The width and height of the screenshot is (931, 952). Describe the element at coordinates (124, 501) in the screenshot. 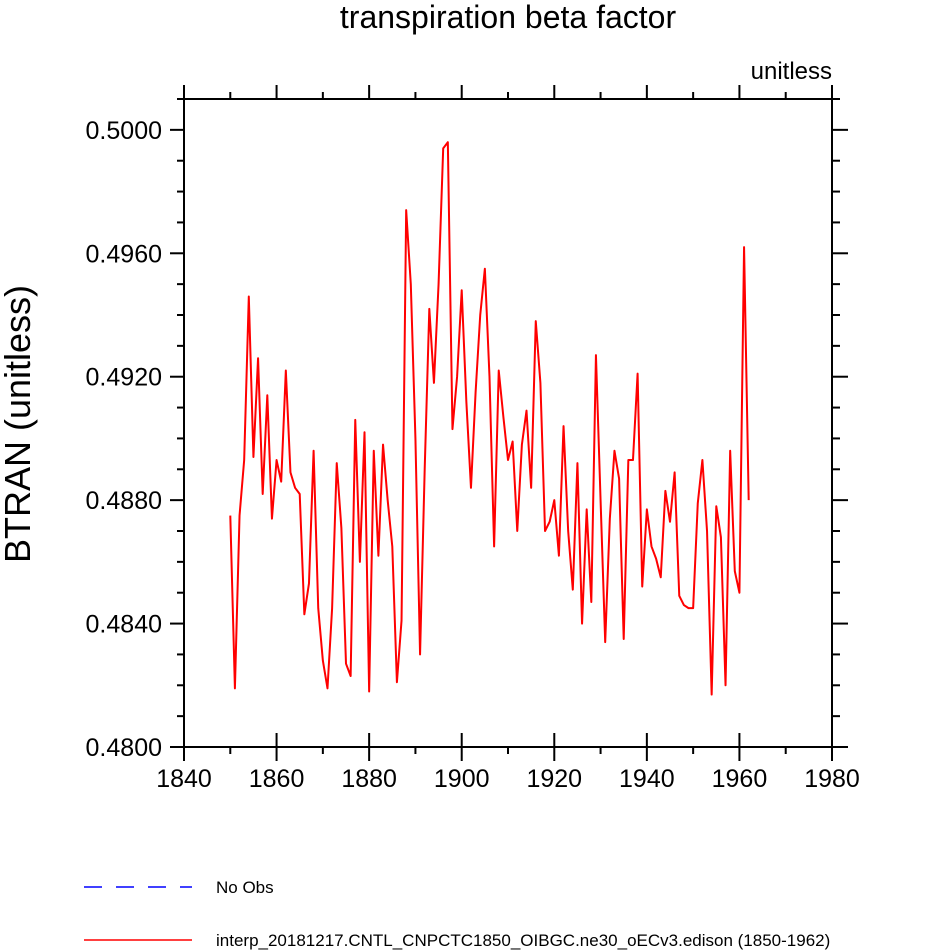

I see `y-tick-label: 0.4880` at that location.